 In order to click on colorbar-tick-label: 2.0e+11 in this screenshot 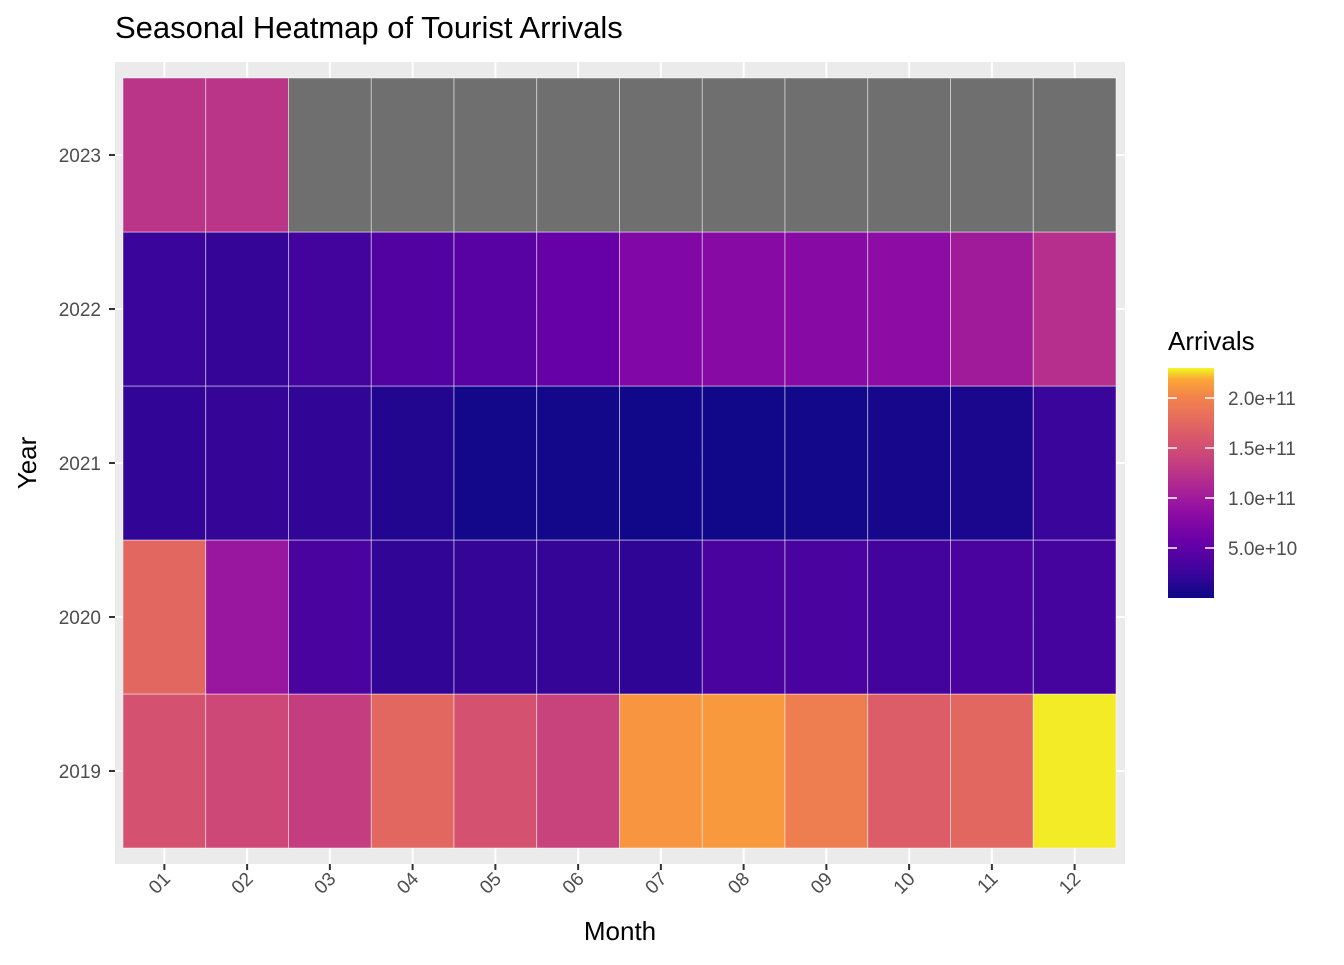, I will do `click(1262, 399)`.